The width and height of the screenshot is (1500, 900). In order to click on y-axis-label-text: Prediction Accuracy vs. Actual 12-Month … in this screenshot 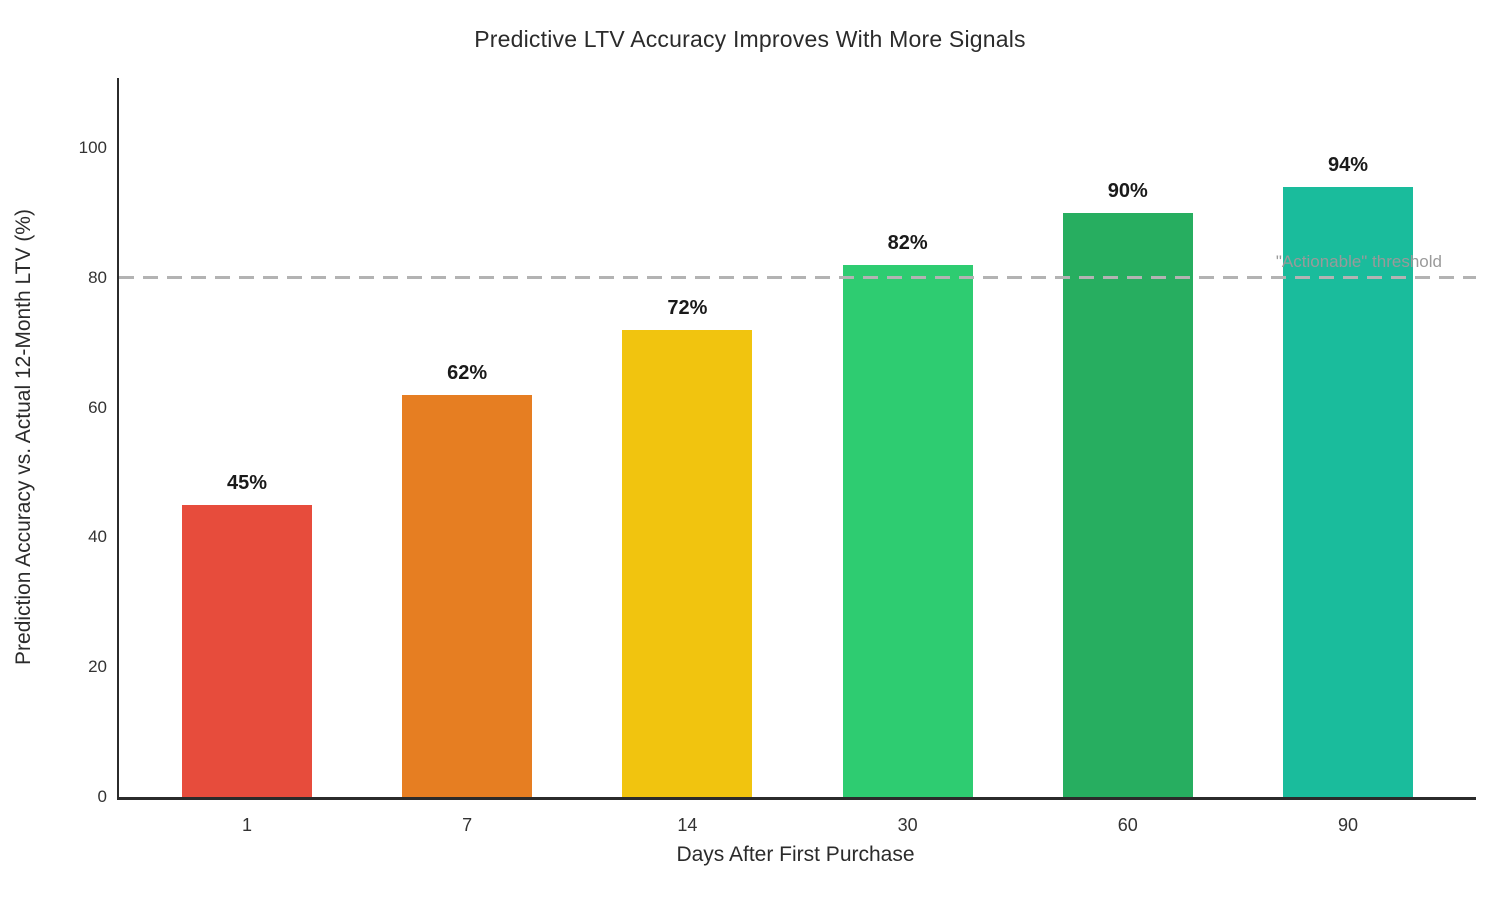, I will do `click(23, 437)`.